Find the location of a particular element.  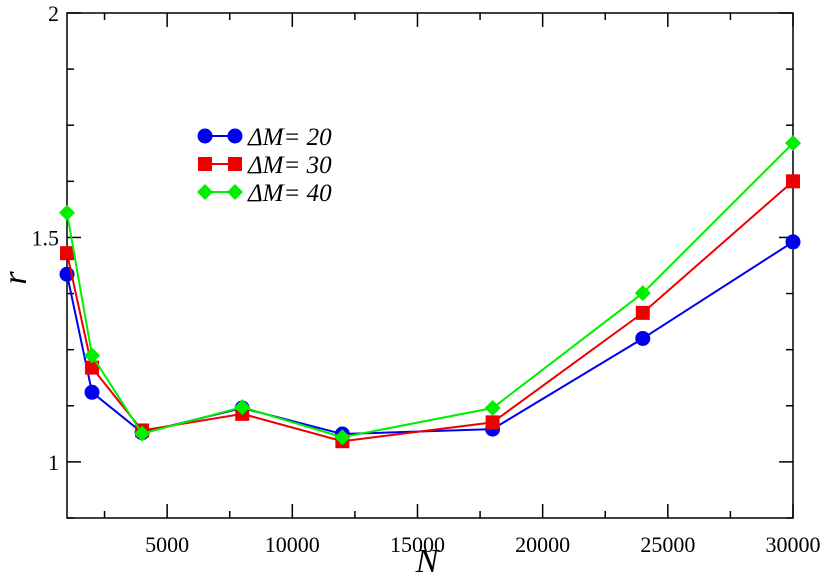

legend-item: ΔM= 20 is located at coordinates (264, 137).